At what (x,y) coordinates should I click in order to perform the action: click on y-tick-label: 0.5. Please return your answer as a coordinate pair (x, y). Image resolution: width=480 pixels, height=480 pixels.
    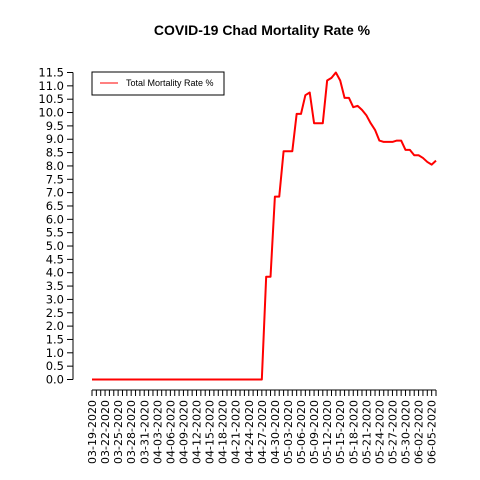
    Looking at the image, I should click on (55, 366).